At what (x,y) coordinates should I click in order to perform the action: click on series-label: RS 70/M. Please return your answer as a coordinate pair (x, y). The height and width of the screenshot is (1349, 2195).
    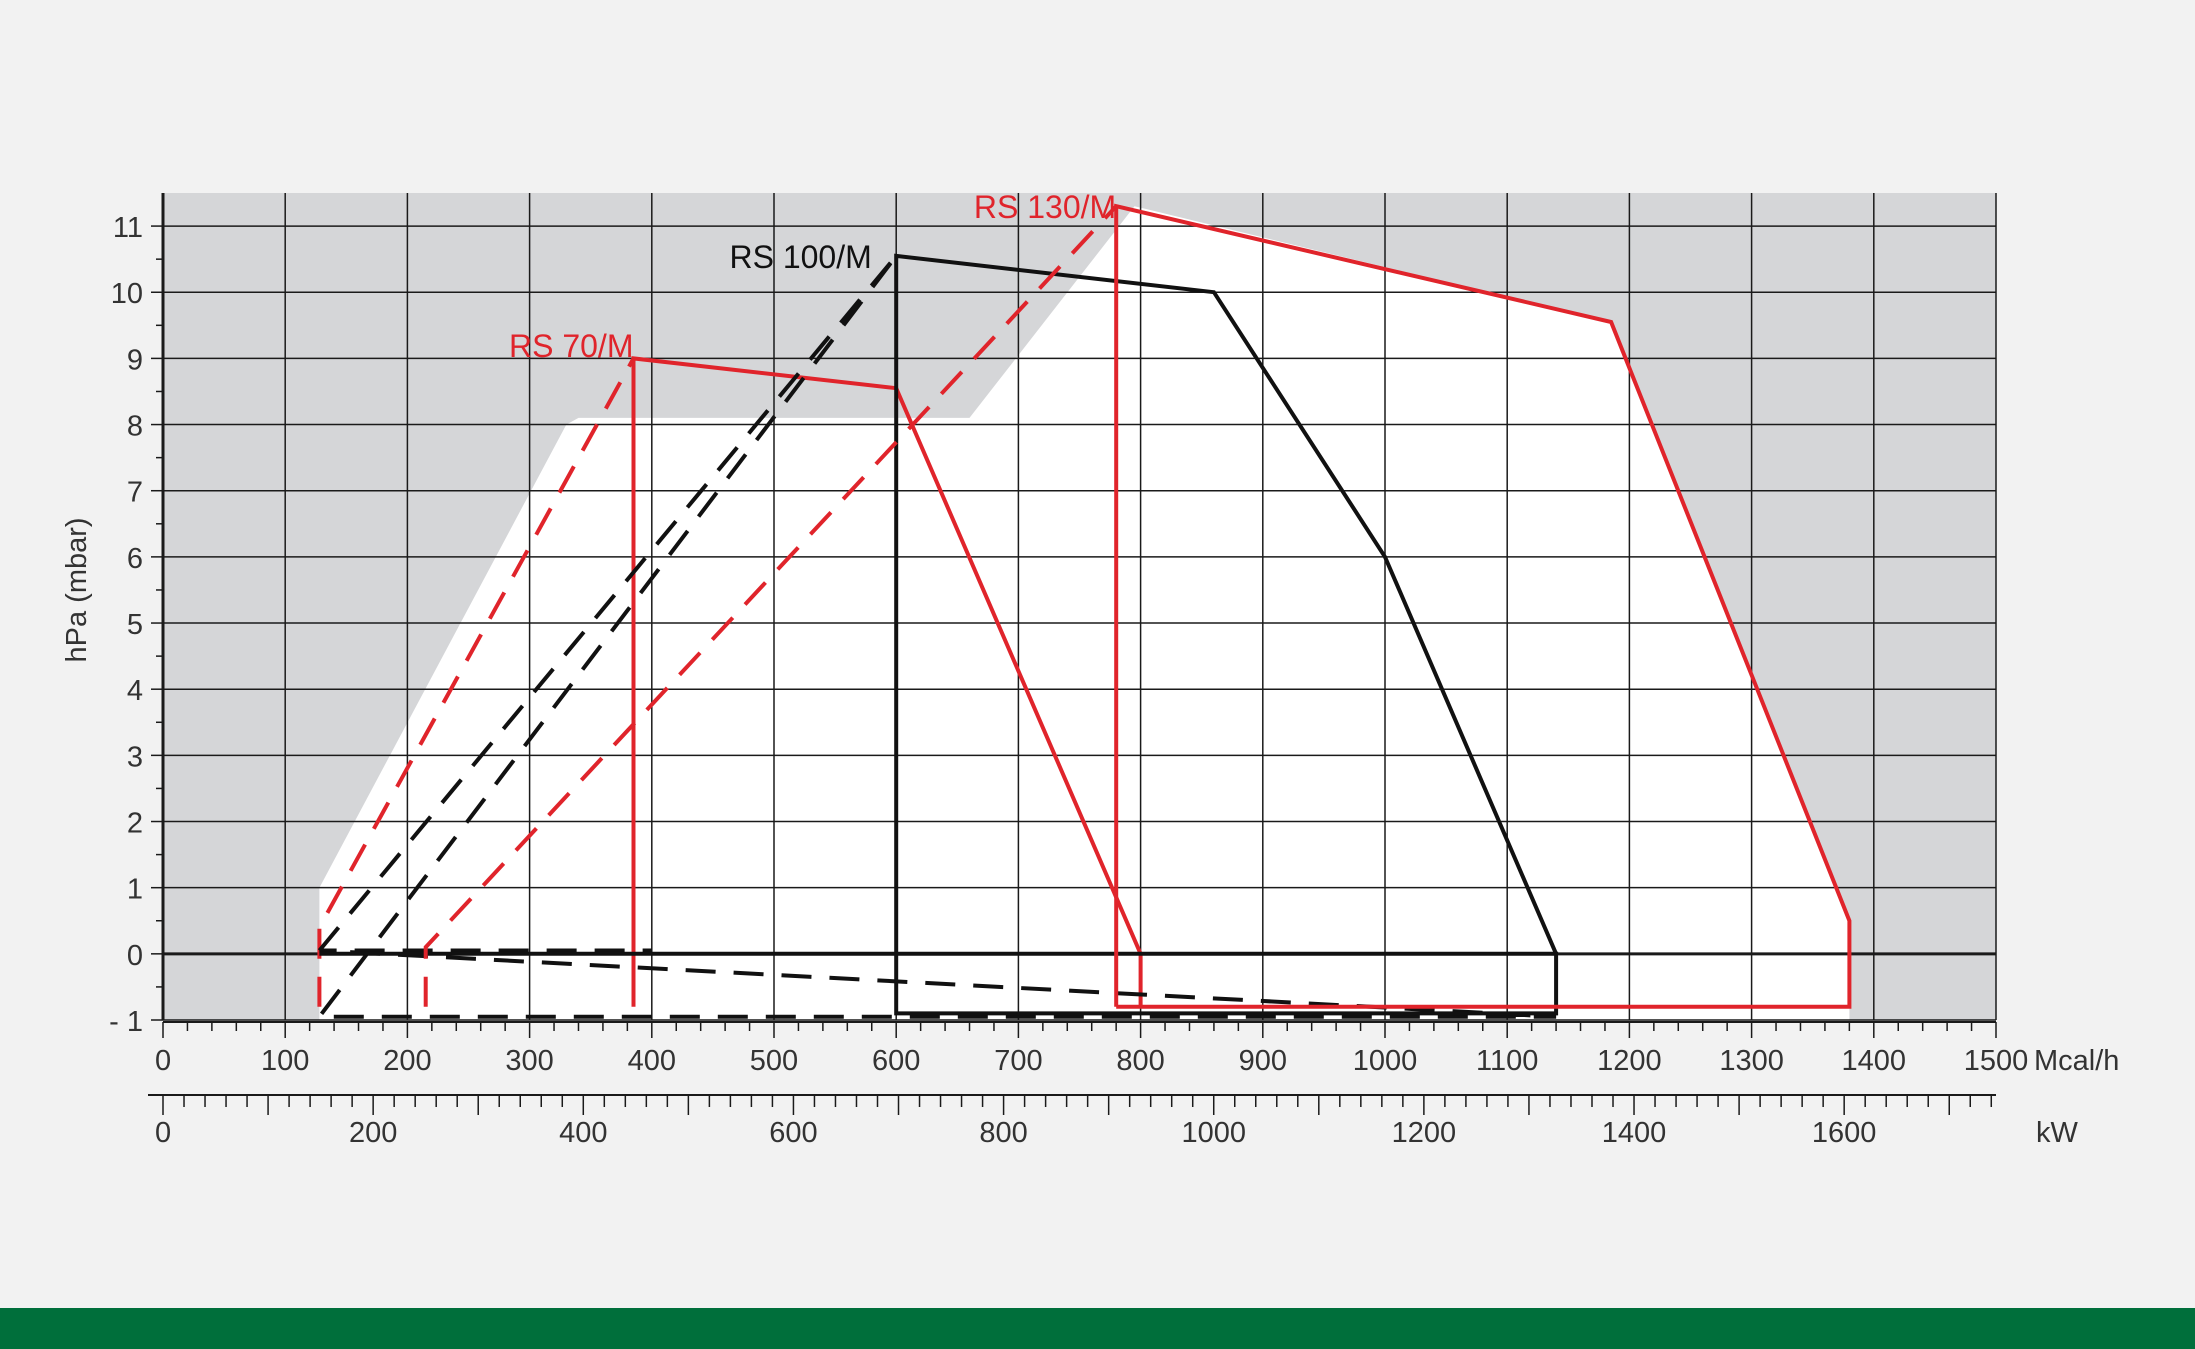
    Looking at the image, I should click on (571, 346).